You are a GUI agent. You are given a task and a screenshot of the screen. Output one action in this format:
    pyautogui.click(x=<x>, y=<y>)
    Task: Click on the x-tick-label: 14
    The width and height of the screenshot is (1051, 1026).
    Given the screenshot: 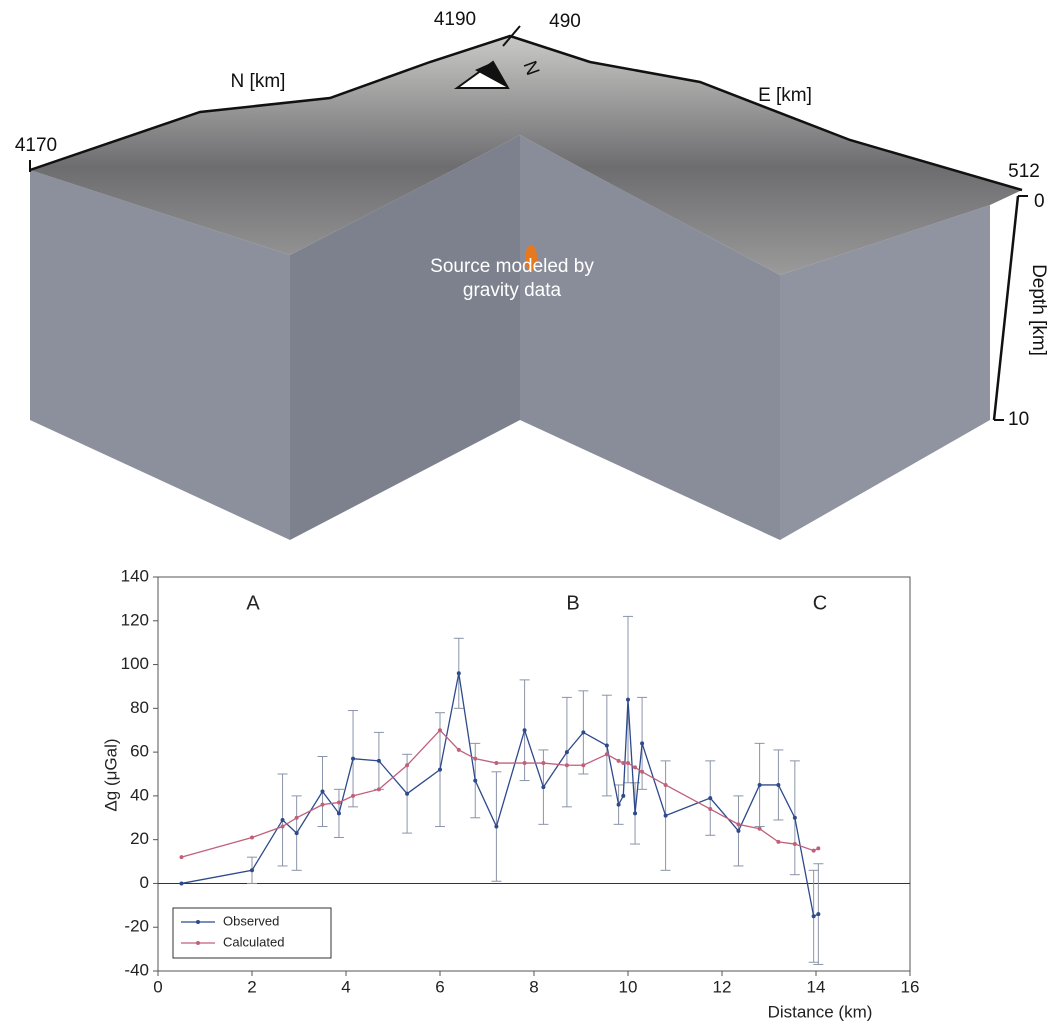 What is the action you would take?
    pyautogui.click(x=816, y=986)
    